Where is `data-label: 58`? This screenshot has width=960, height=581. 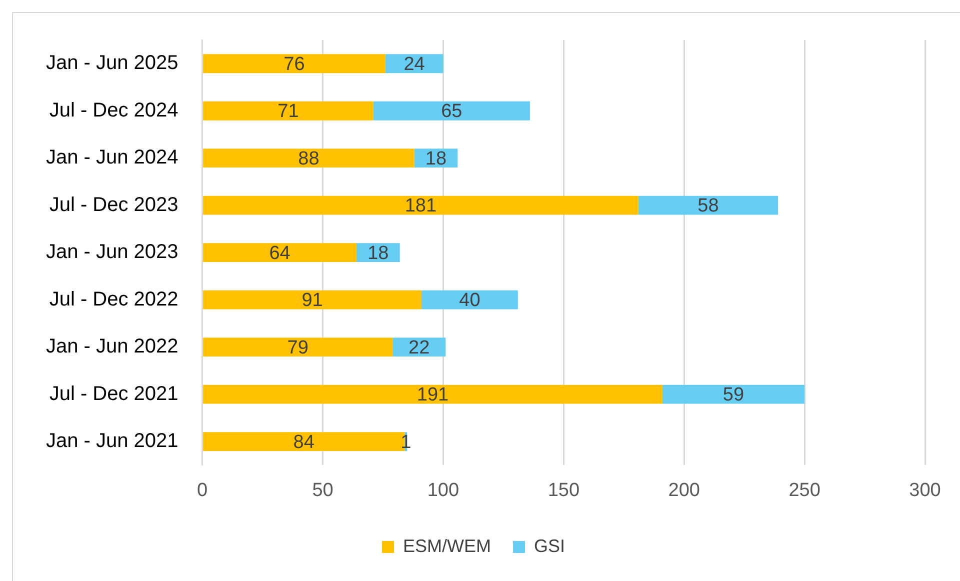
data-label: 58 is located at coordinates (708, 206).